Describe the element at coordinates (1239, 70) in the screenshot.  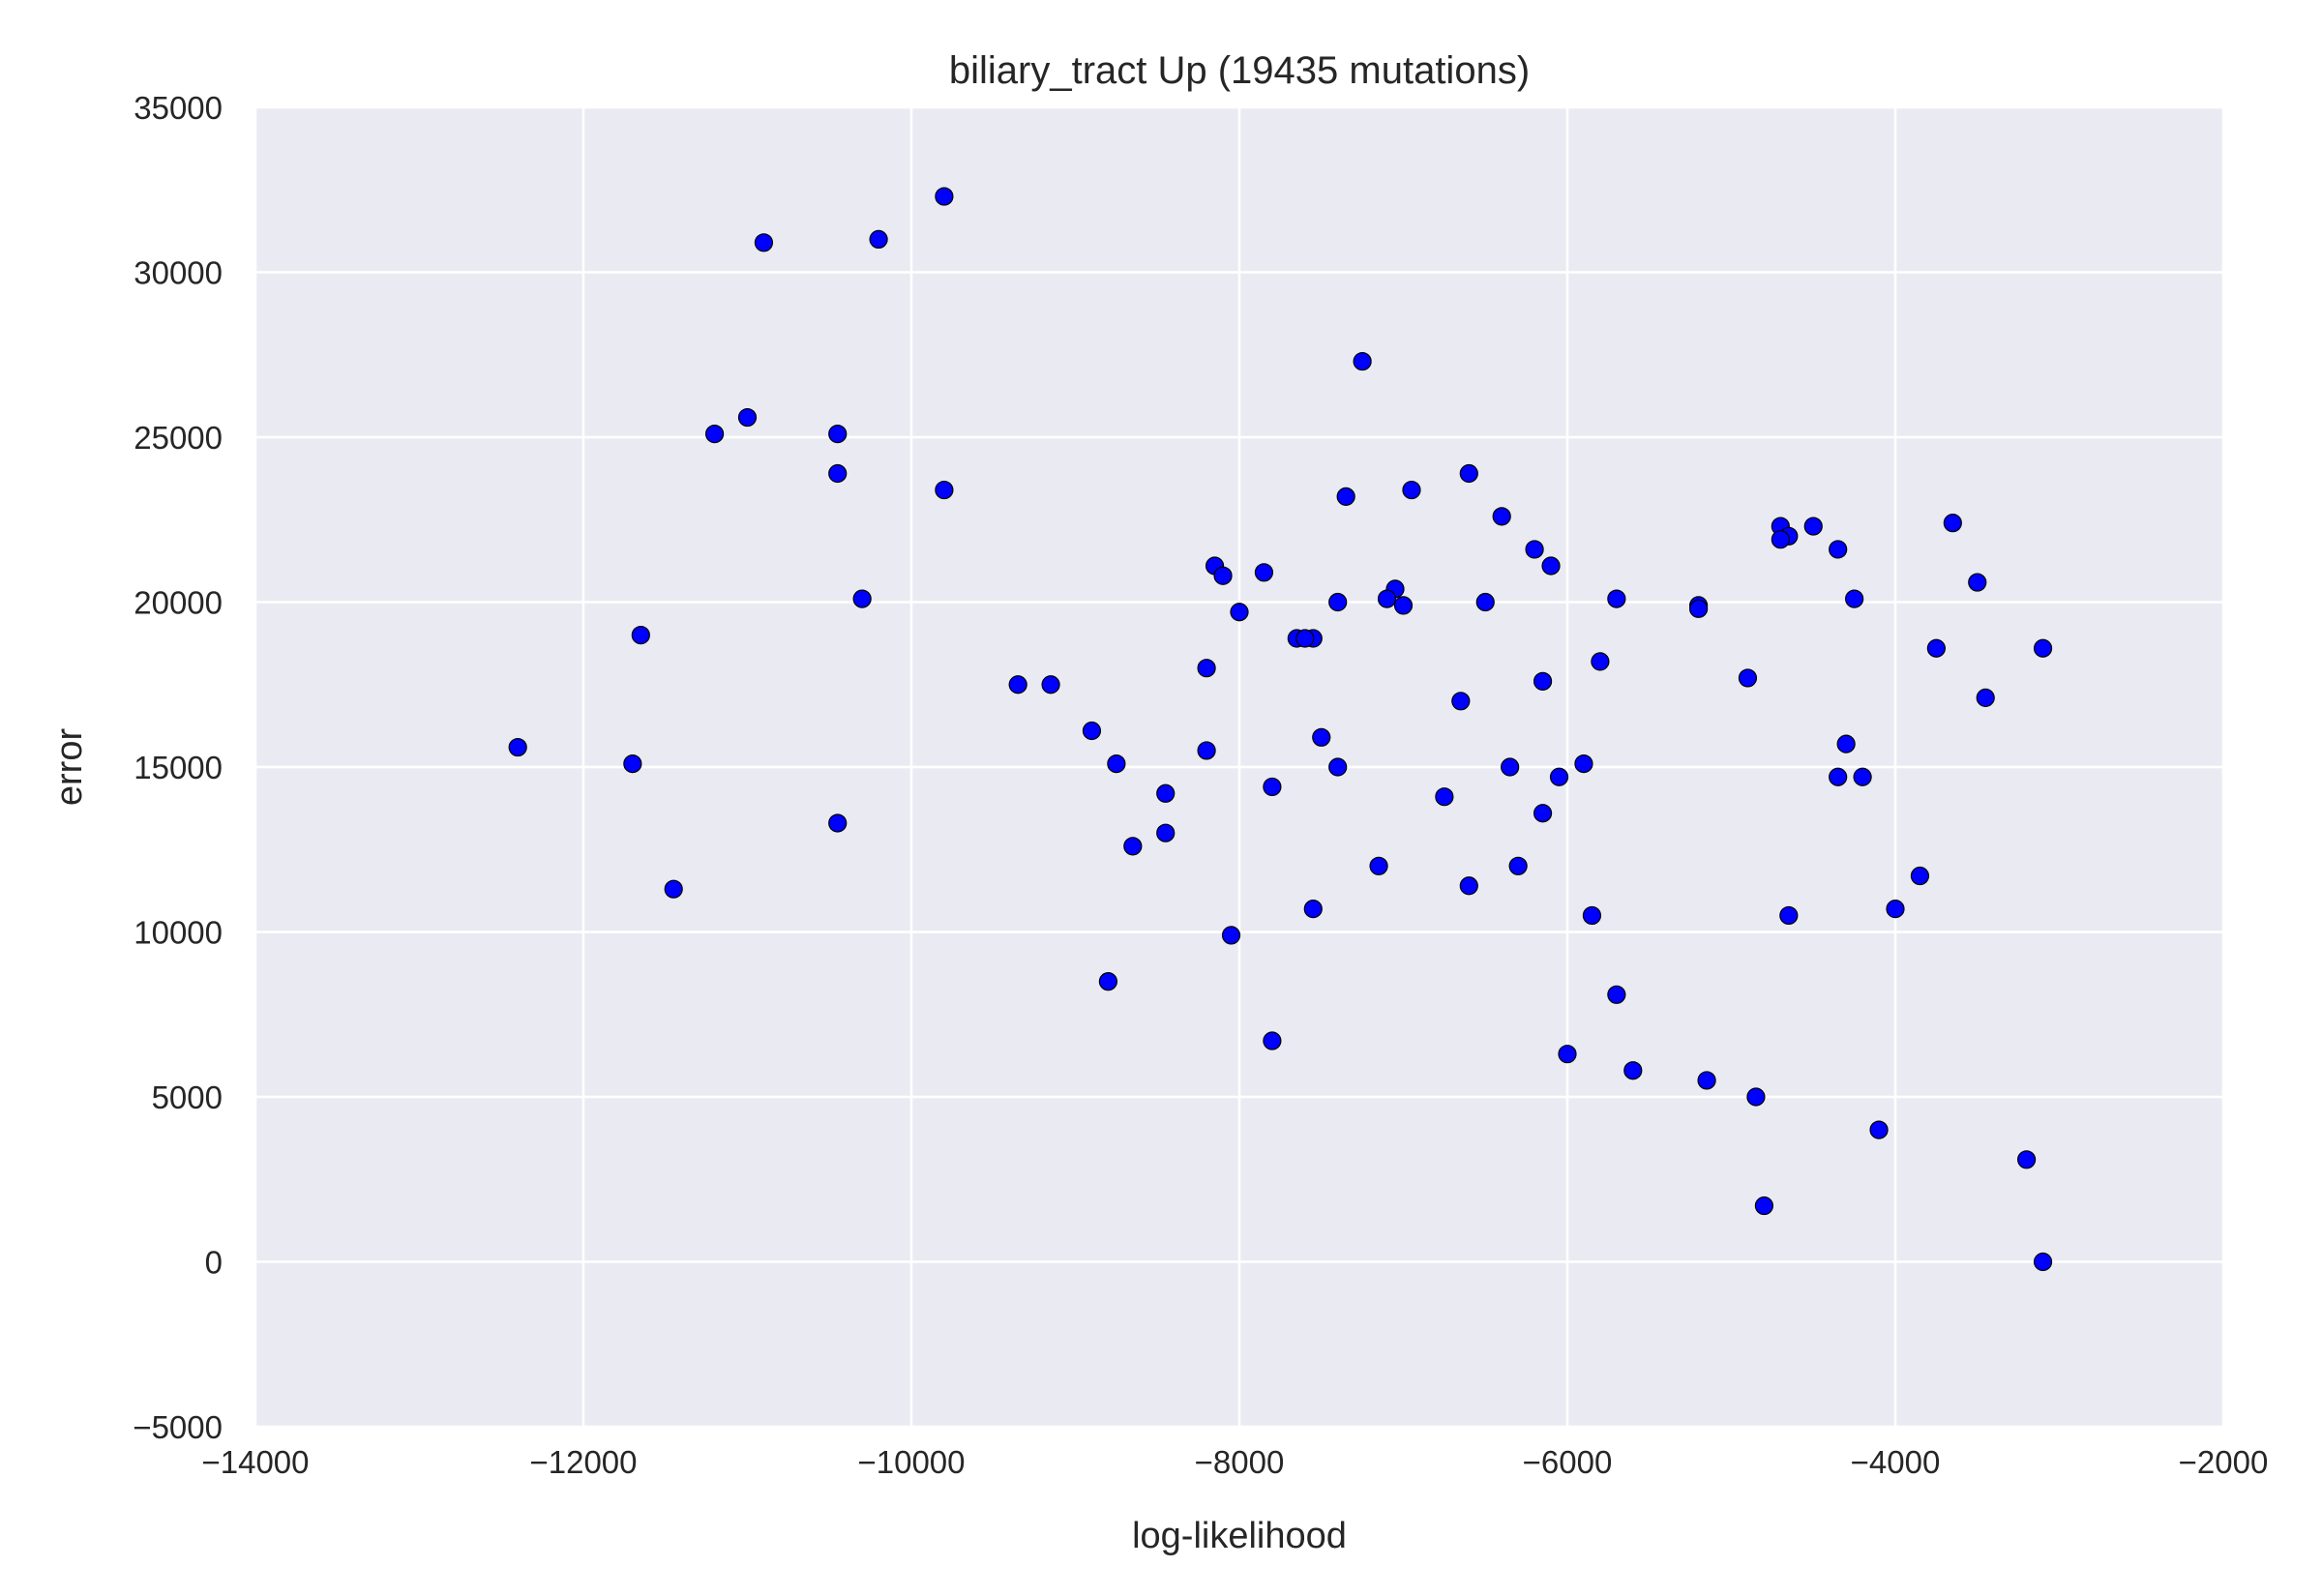
I see `chart-title: biliary_tract Up (19435 mutations)` at that location.